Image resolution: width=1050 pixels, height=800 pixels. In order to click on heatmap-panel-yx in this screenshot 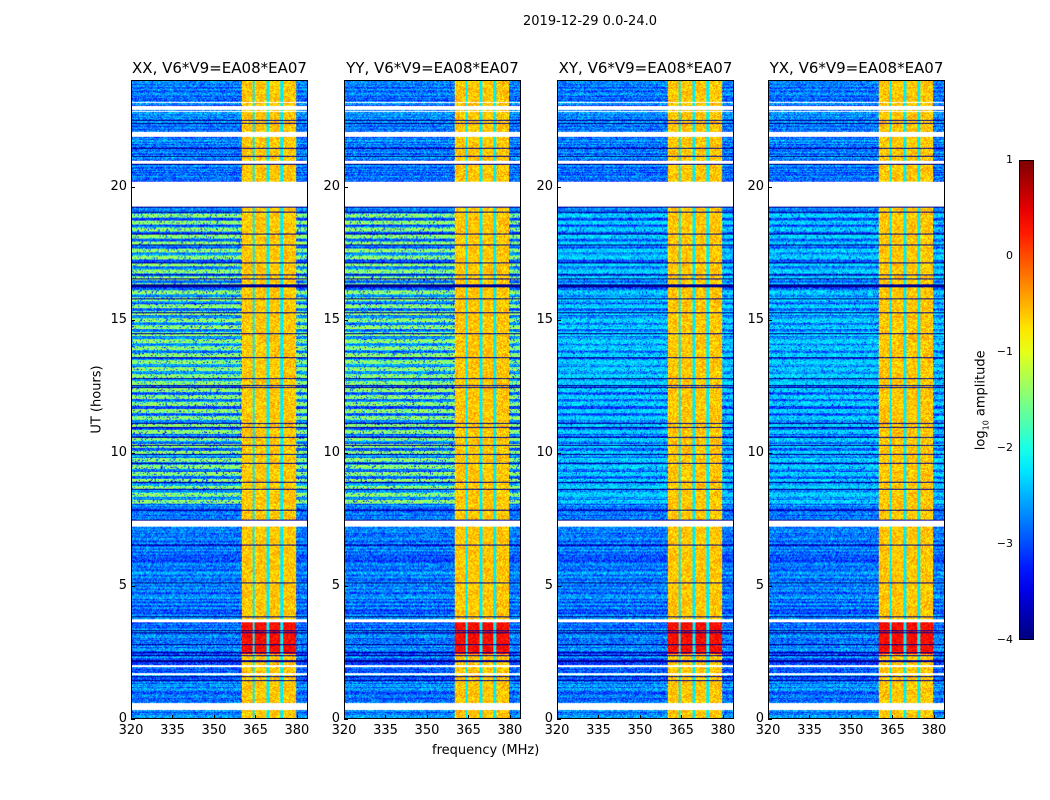, I will do `click(856, 399)`.